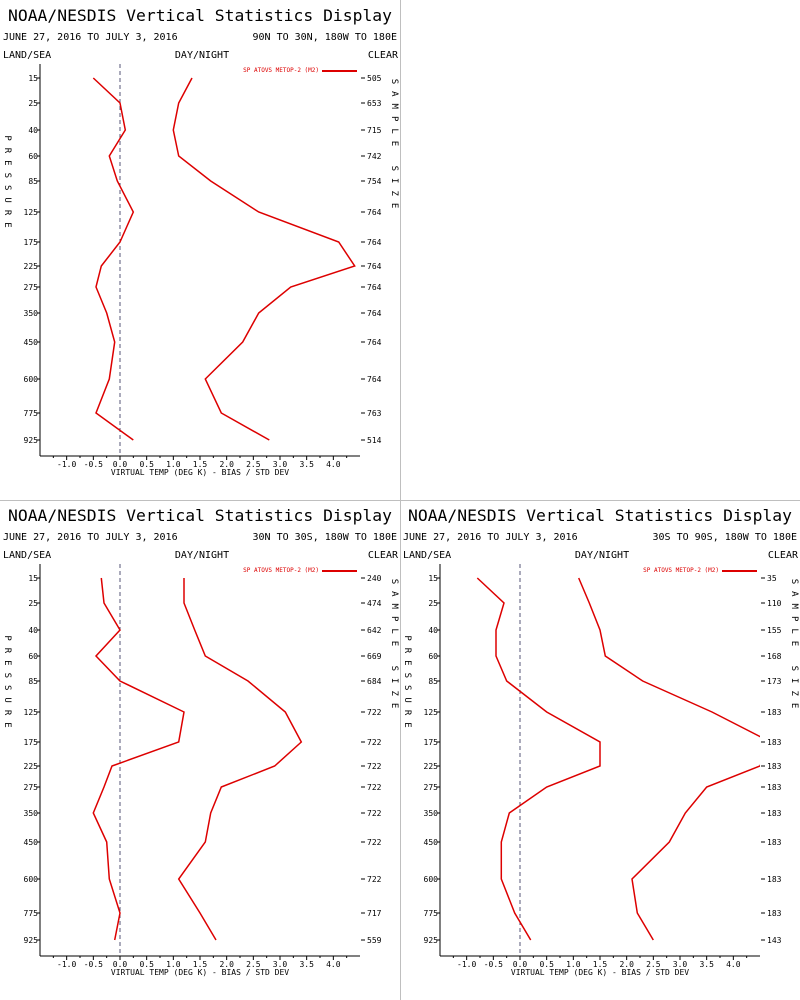 The width and height of the screenshot is (800, 1000). Describe the element at coordinates (374, 156) in the screenshot. I see `sample-size-label: 742` at that location.